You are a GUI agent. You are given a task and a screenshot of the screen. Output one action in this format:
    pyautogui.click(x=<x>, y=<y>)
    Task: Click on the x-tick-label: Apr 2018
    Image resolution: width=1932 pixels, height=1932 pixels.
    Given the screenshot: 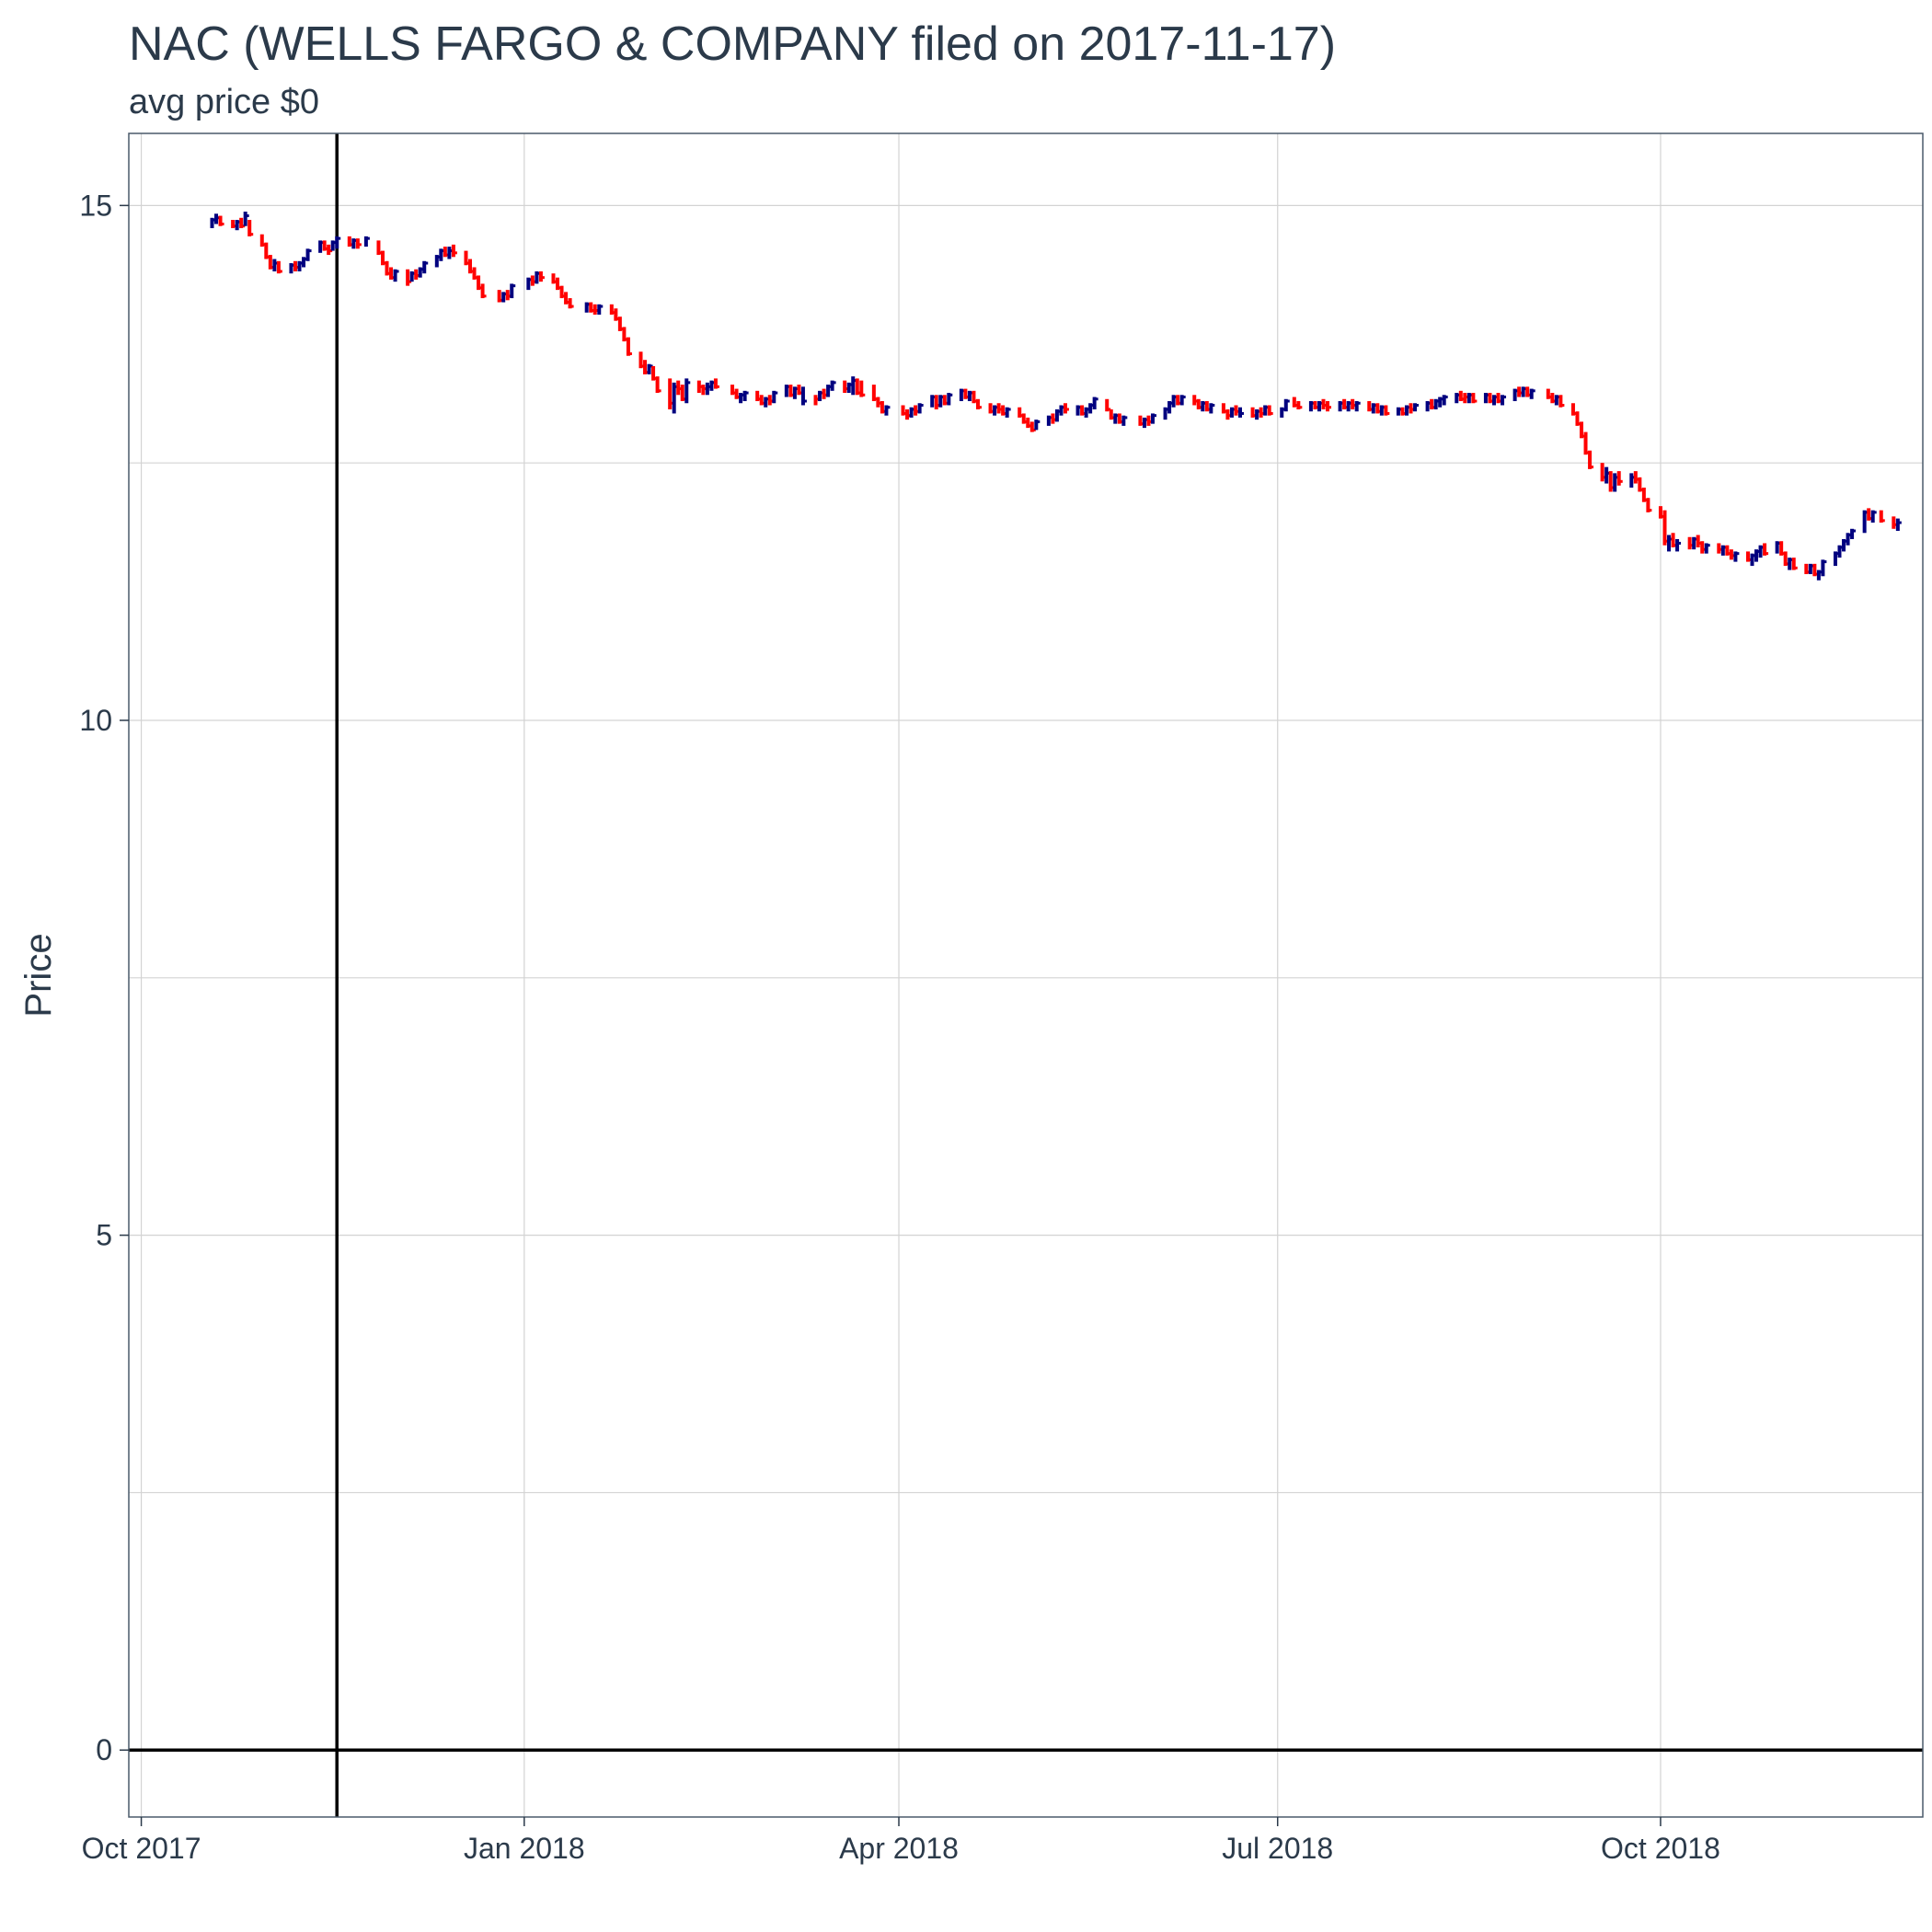 What is the action you would take?
    pyautogui.click(x=899, y=1848)
    